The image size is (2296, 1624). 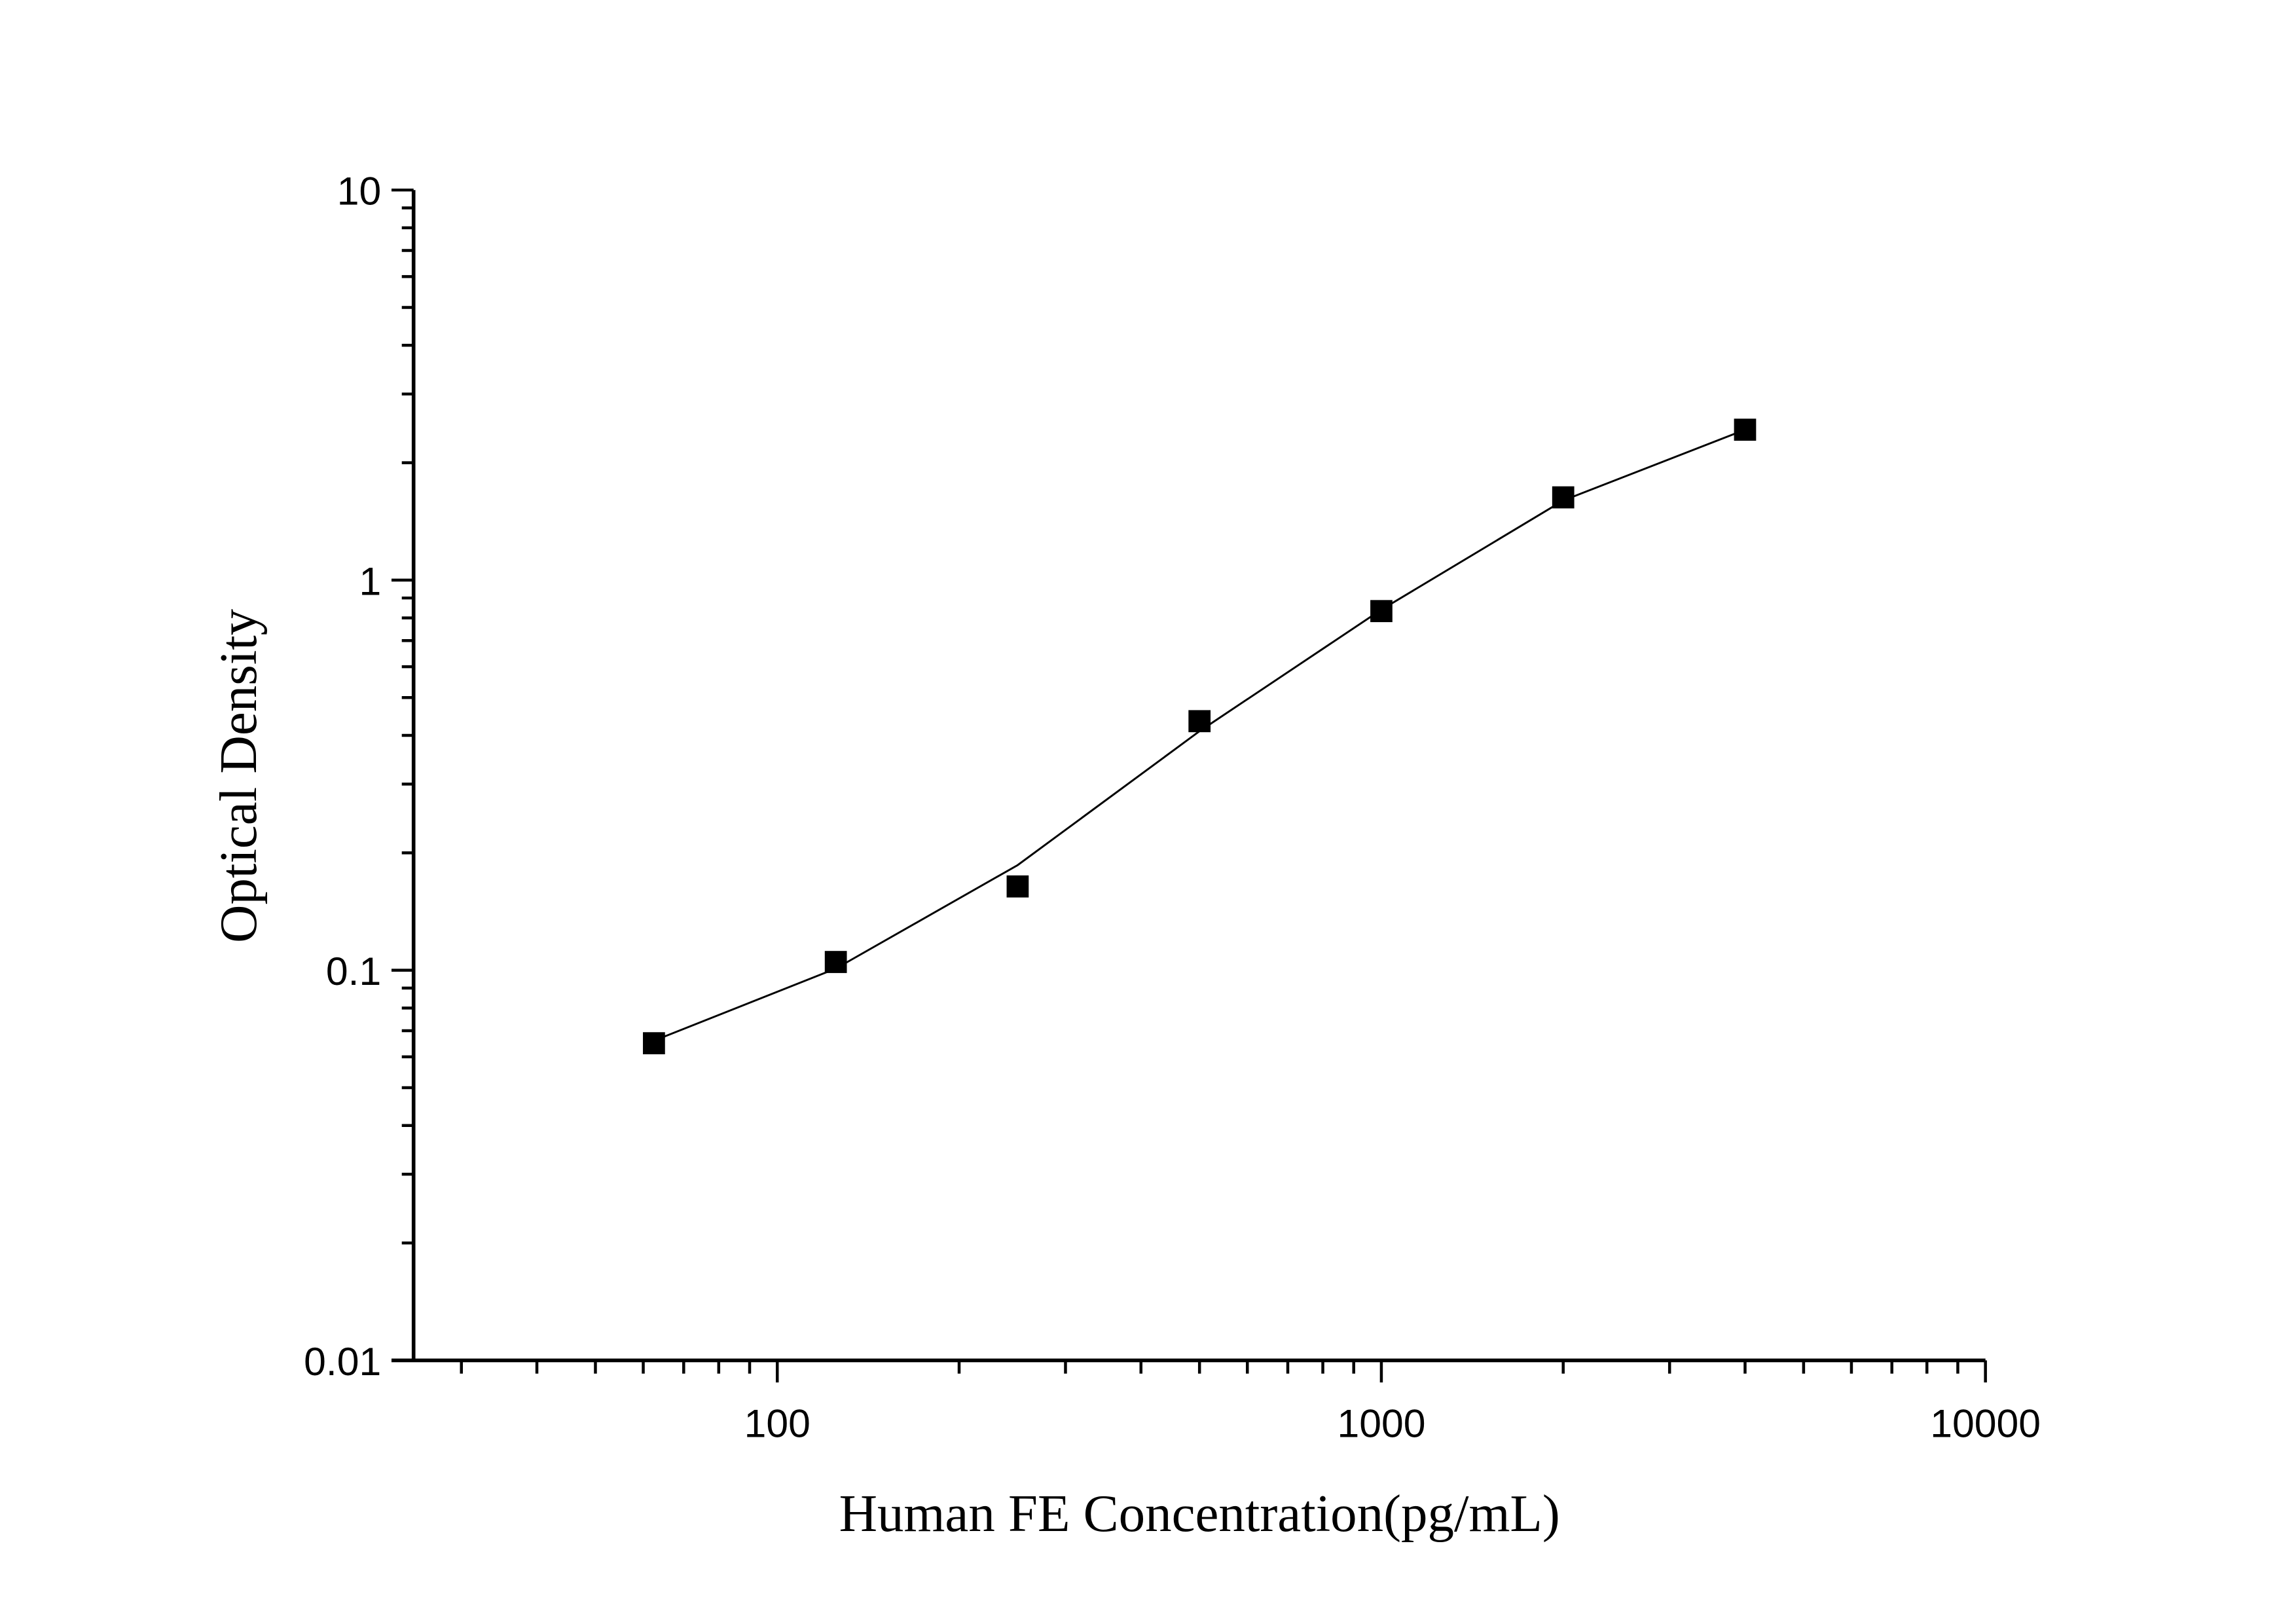 What do you see at coordinates (1199, 1513) in the screenshot?
I see `x-axis-title: Human FE Concentration(pg/mL)` at bounding box center [1199, 1513].